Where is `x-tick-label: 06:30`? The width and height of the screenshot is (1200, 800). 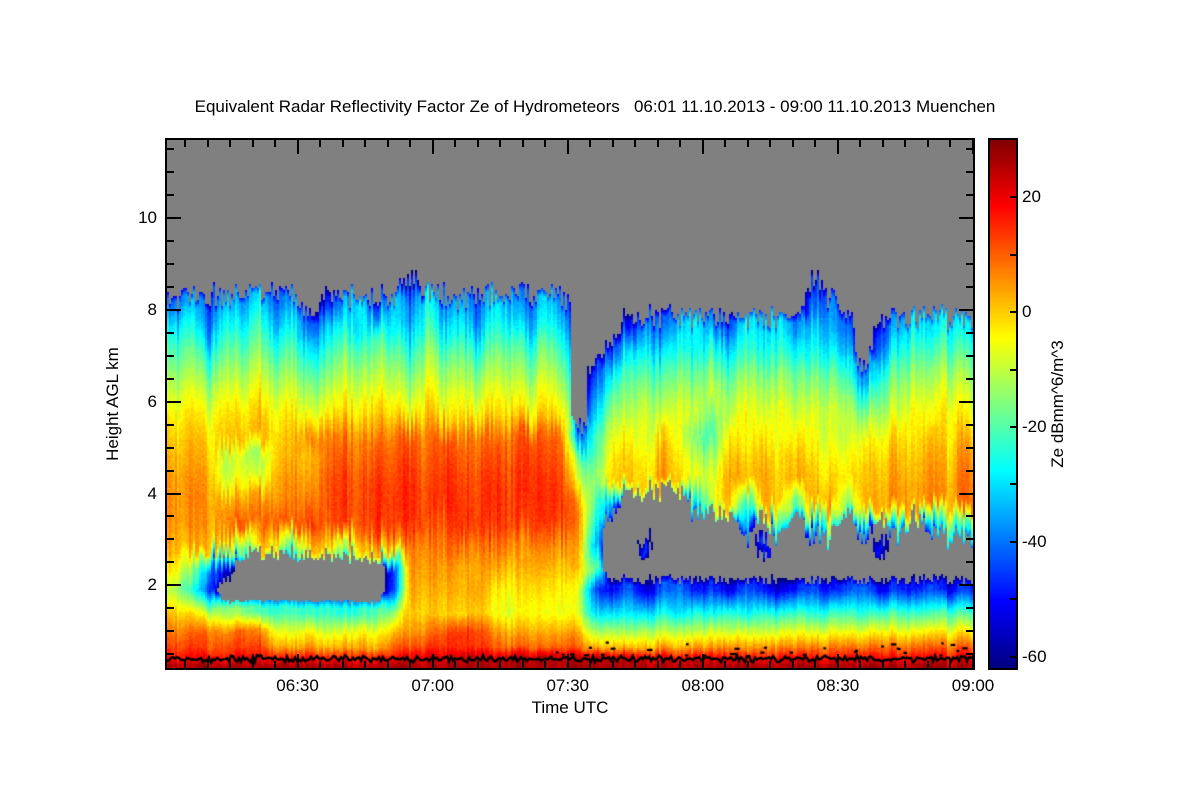
x-tick-label: 06:30 is located at coordinates (297, 685).